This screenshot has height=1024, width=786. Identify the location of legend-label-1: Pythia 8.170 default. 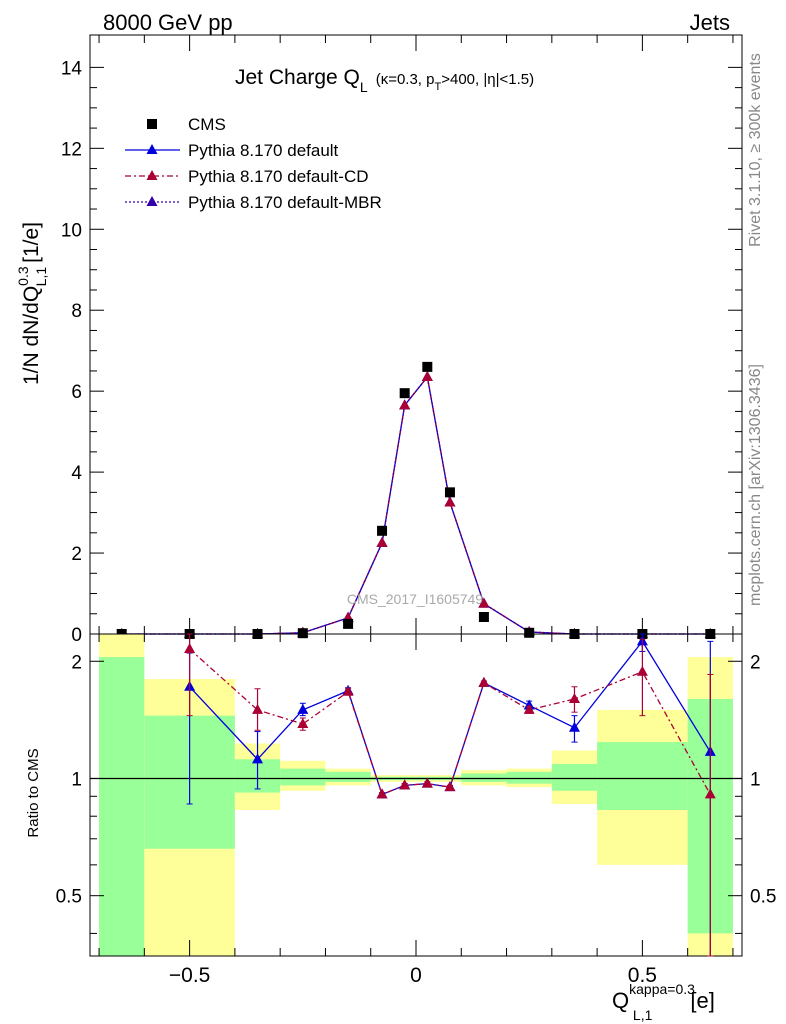
(263, 150).